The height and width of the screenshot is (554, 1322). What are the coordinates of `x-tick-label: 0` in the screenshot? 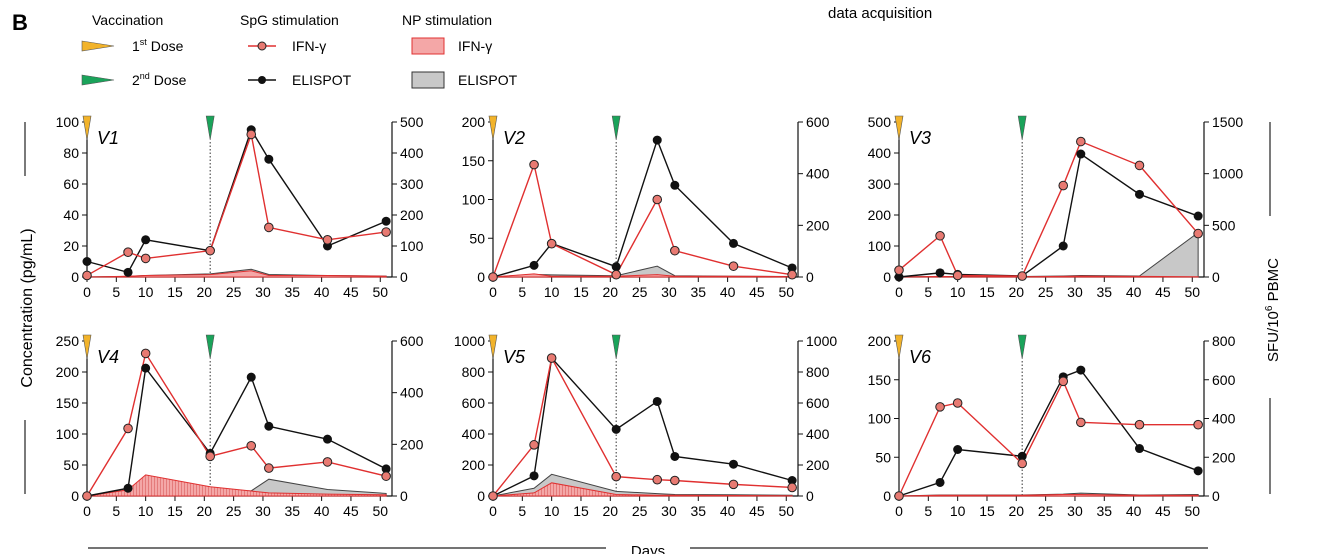 It's located at (899, 292).